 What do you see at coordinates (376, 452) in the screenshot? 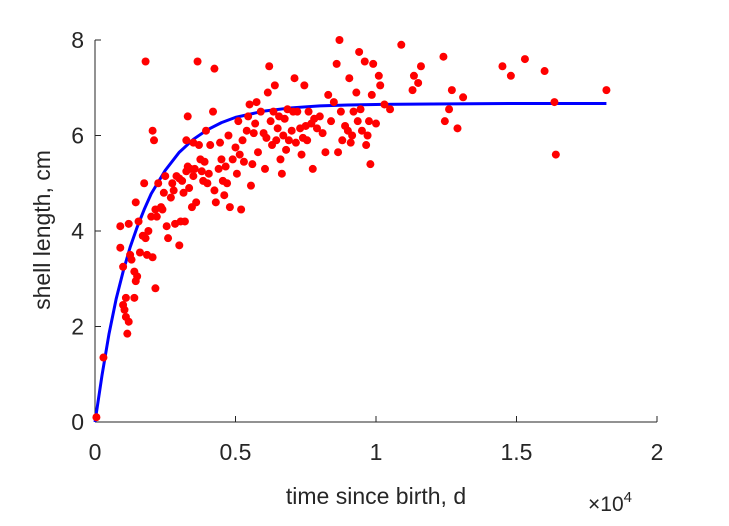
I see `x-tick-label: 1` at bounding box center [376, 452].